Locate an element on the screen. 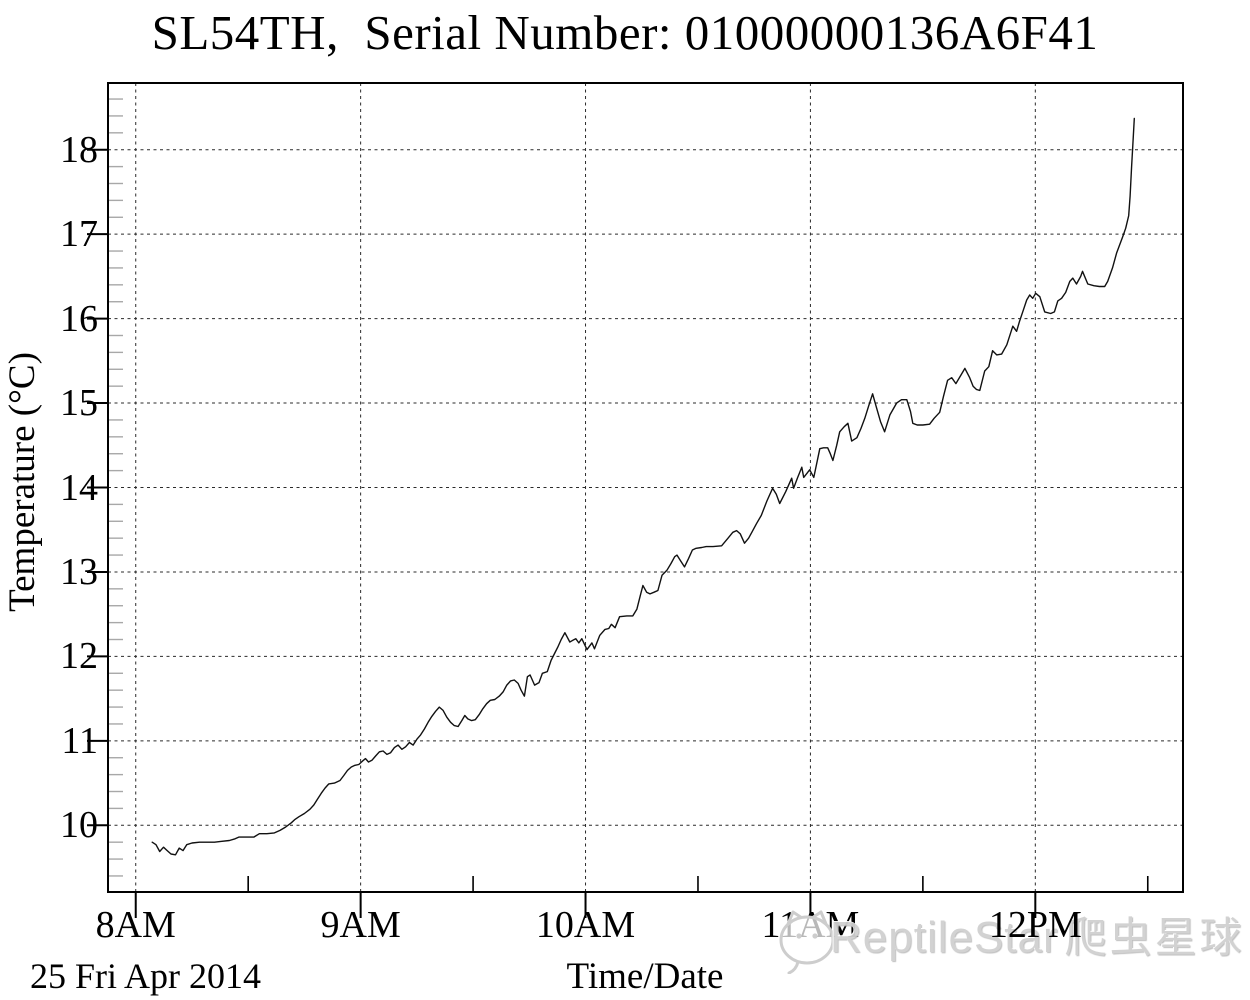  x-axis-label: Time/Date is located at coordinates (645, 976).